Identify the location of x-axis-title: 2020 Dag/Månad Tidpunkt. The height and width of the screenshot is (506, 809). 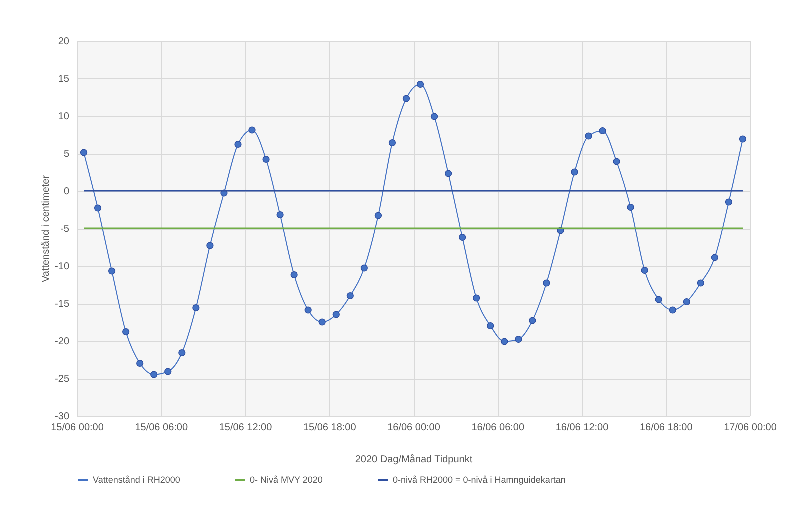
(414, 460).